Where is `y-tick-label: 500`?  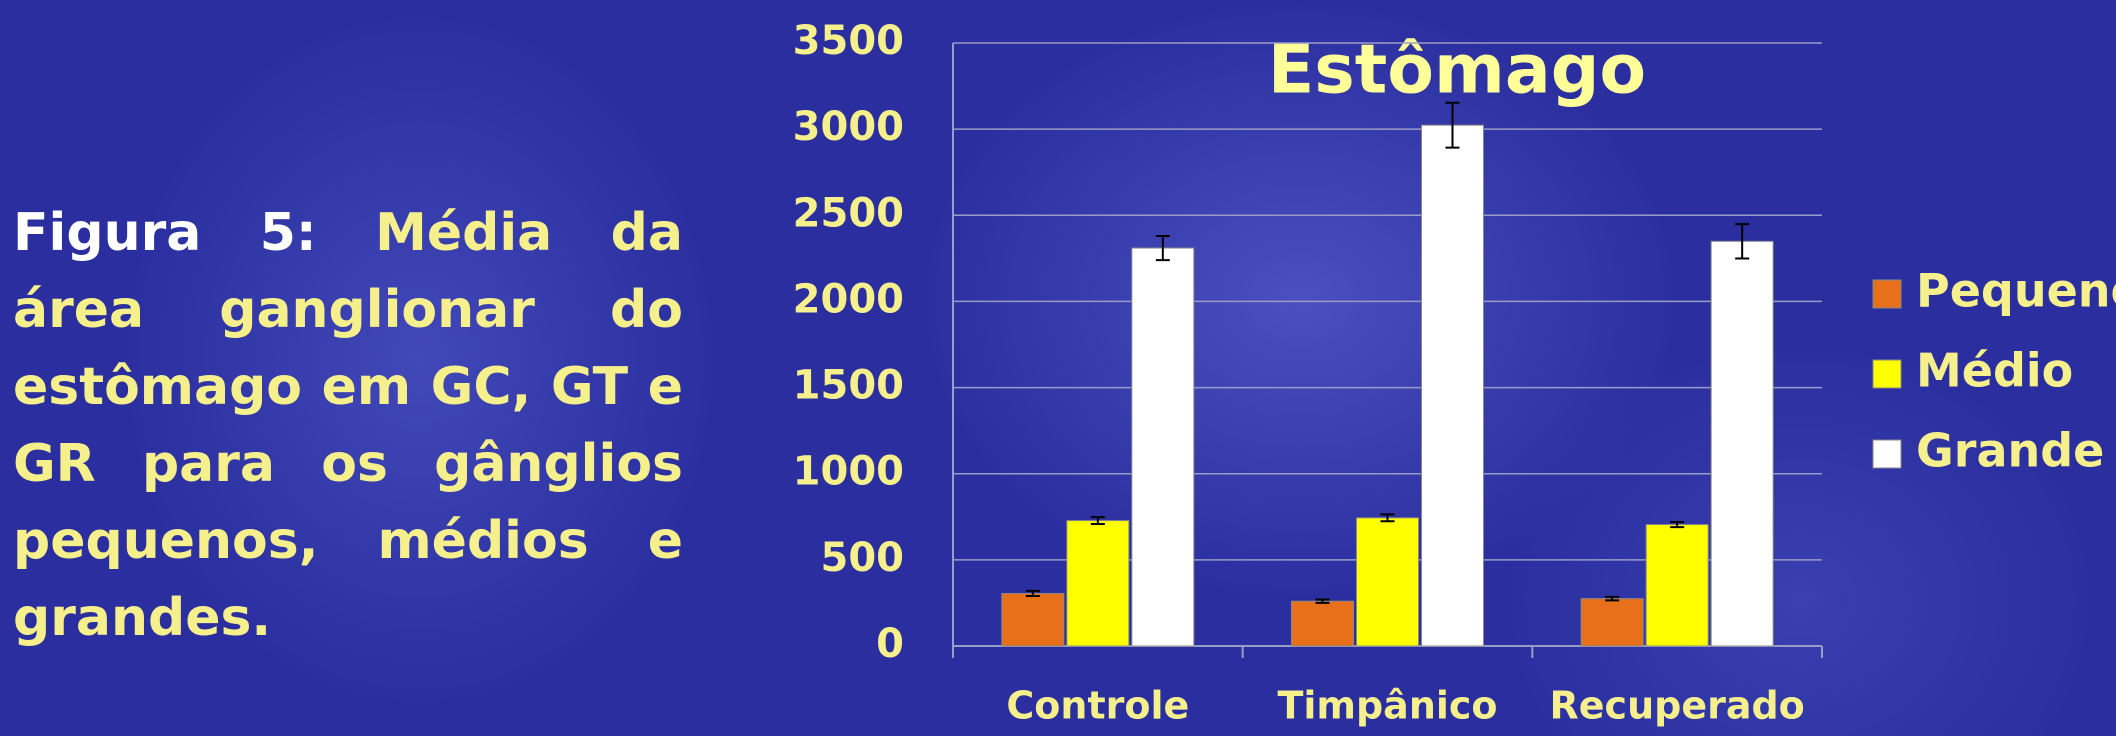 y-tick-label: 500 is located at coordinates (863, 558).